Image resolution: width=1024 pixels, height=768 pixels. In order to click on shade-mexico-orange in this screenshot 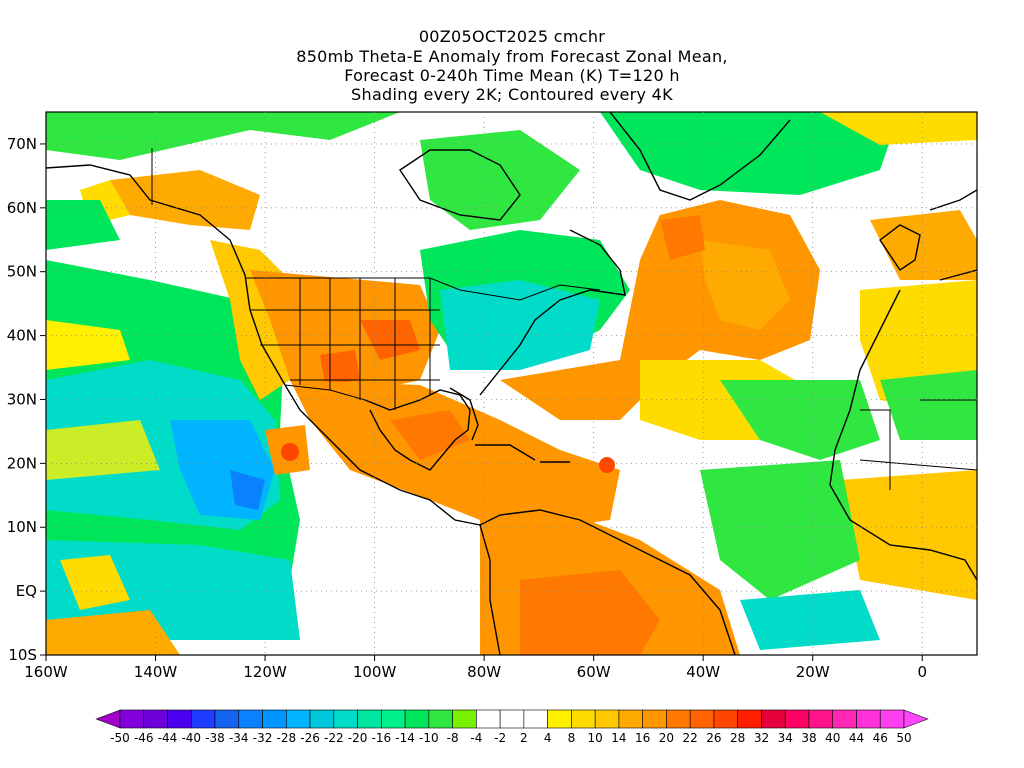, I will do `click(455, 455)`.